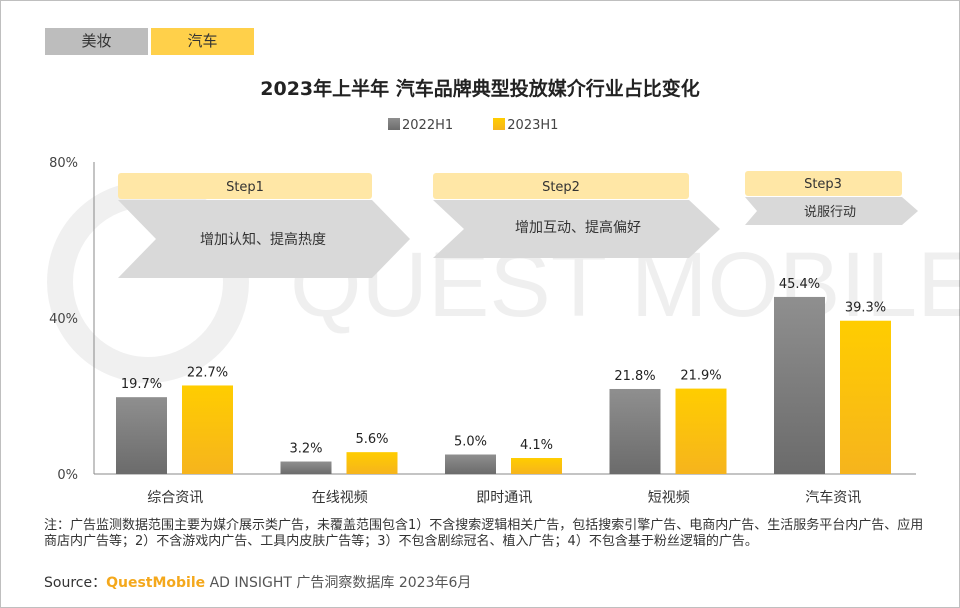  What do you see at coordinates (470, 442) in the screenshot?
I see `bar-value-label: 5.0%` at bounding box center [470, 442].